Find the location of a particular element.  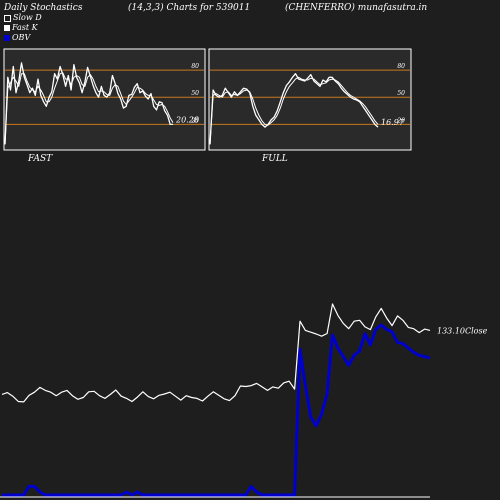

legend-item-slow-d: Slow D is located at coordinates (23, 17).